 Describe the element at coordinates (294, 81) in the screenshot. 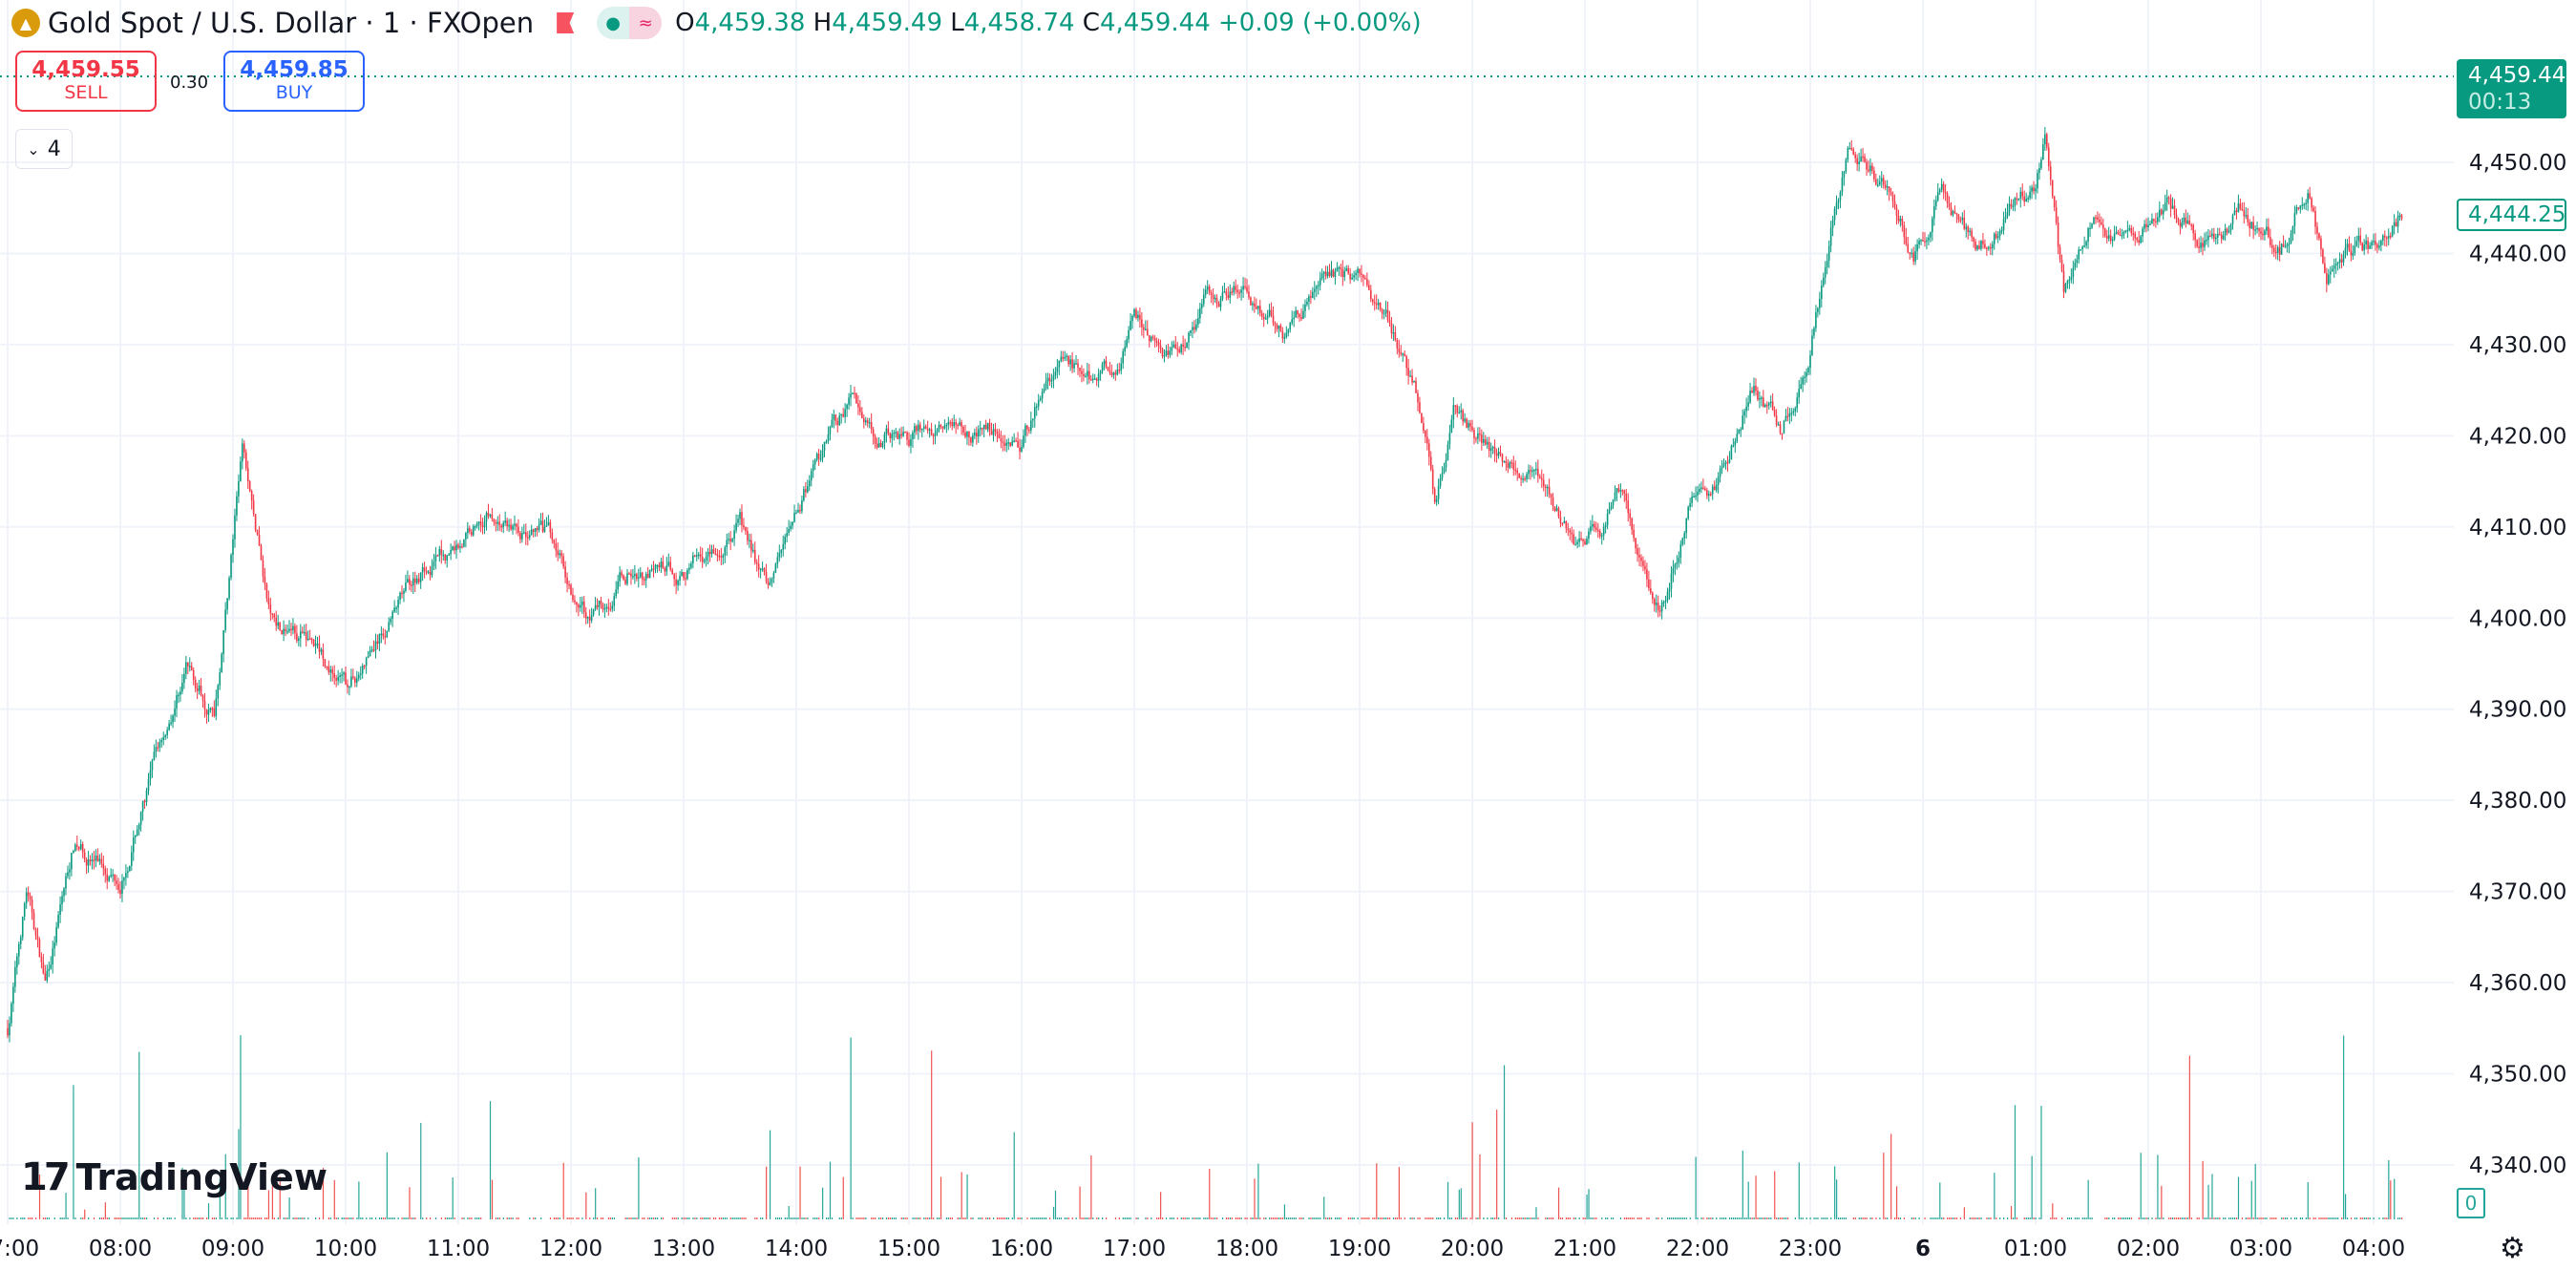

I see `buy-button: 4,459.85 BUY` at that location.